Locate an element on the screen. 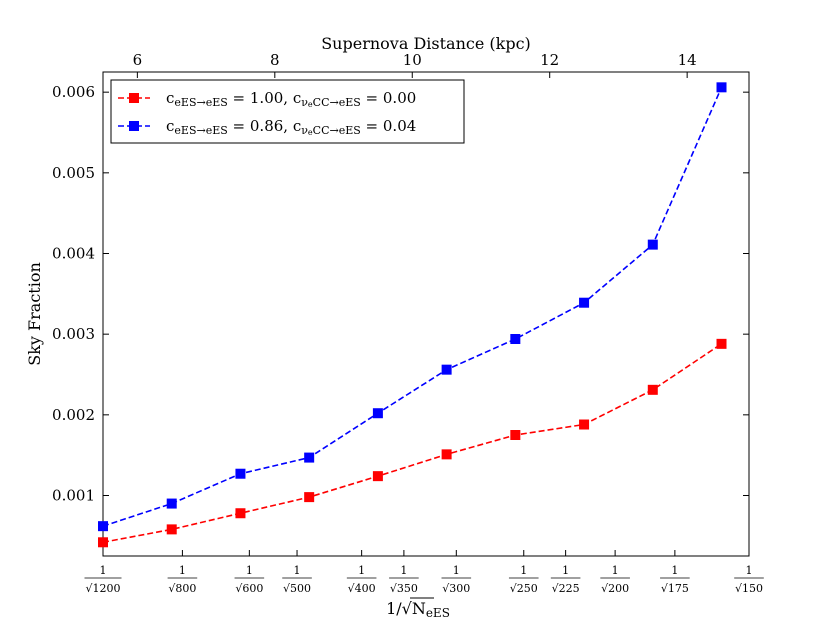 The image size is (830, 628). top-tick-label: 10 is located at coordinates (412, 60).